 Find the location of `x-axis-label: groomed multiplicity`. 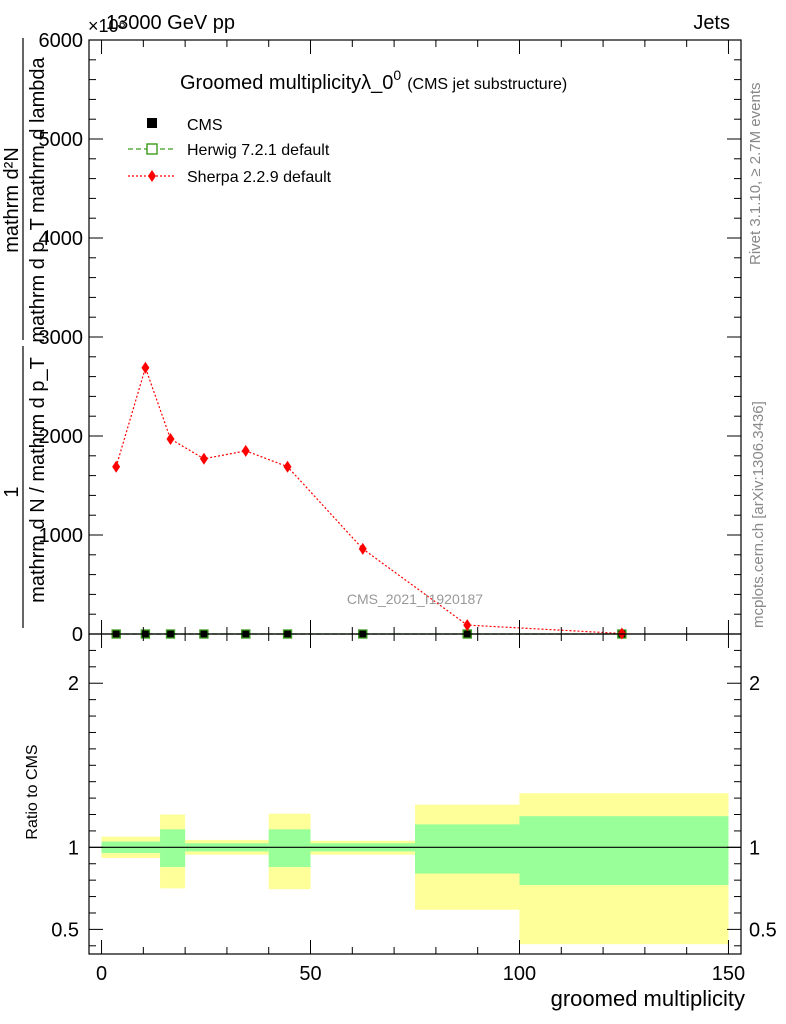

x-axis-label: groomed multiplicity is located at coordinates (648, 998).